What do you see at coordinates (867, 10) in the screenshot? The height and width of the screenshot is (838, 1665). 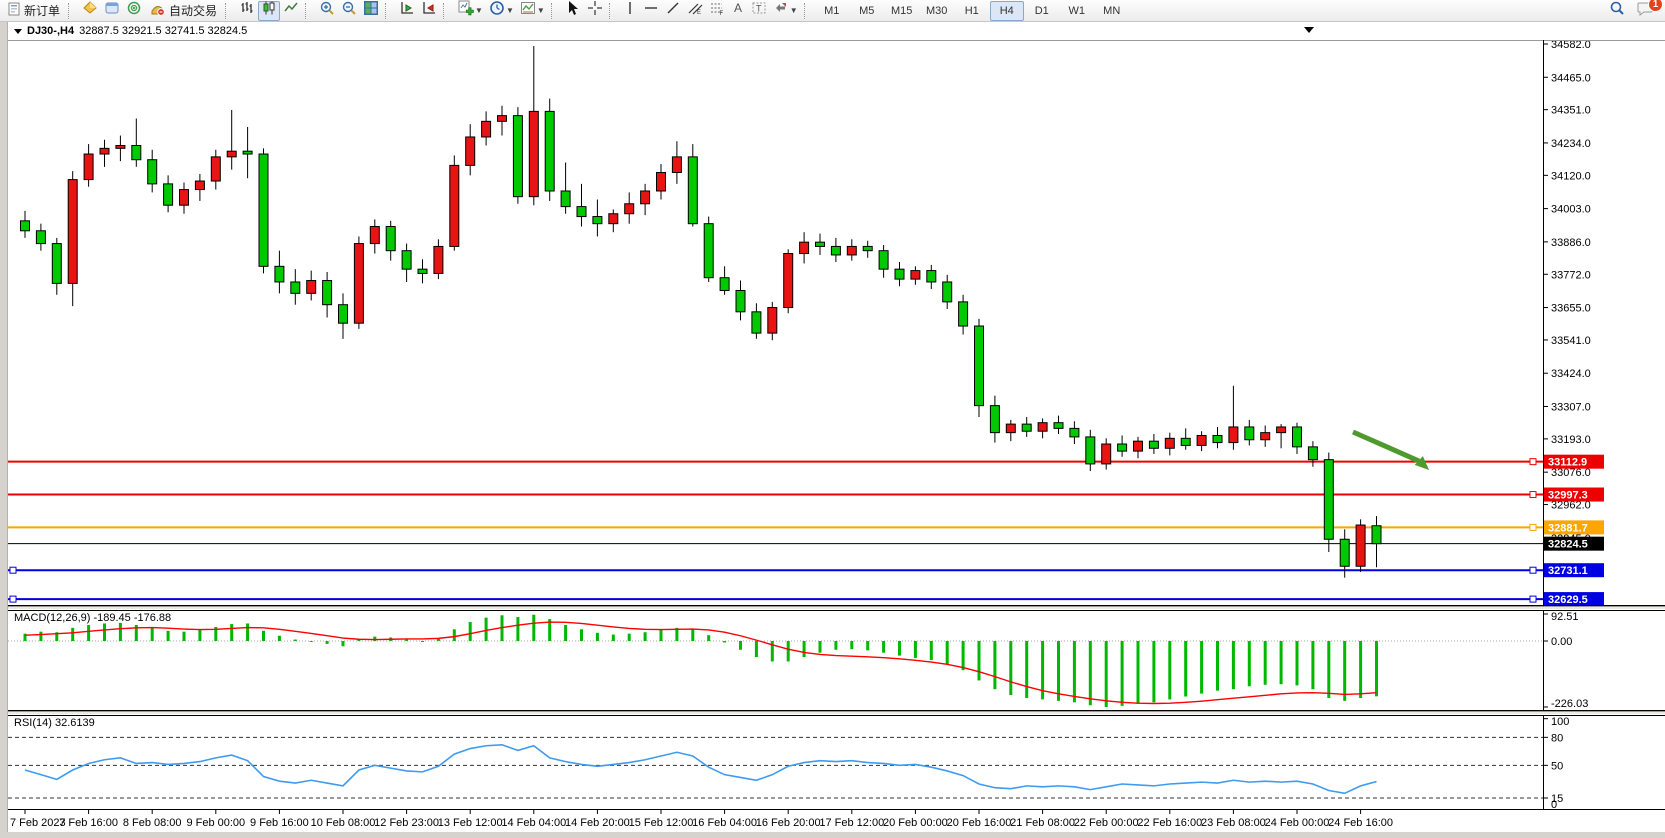 I see `timeframe-M5: M5` at bounding box center [867, 10].